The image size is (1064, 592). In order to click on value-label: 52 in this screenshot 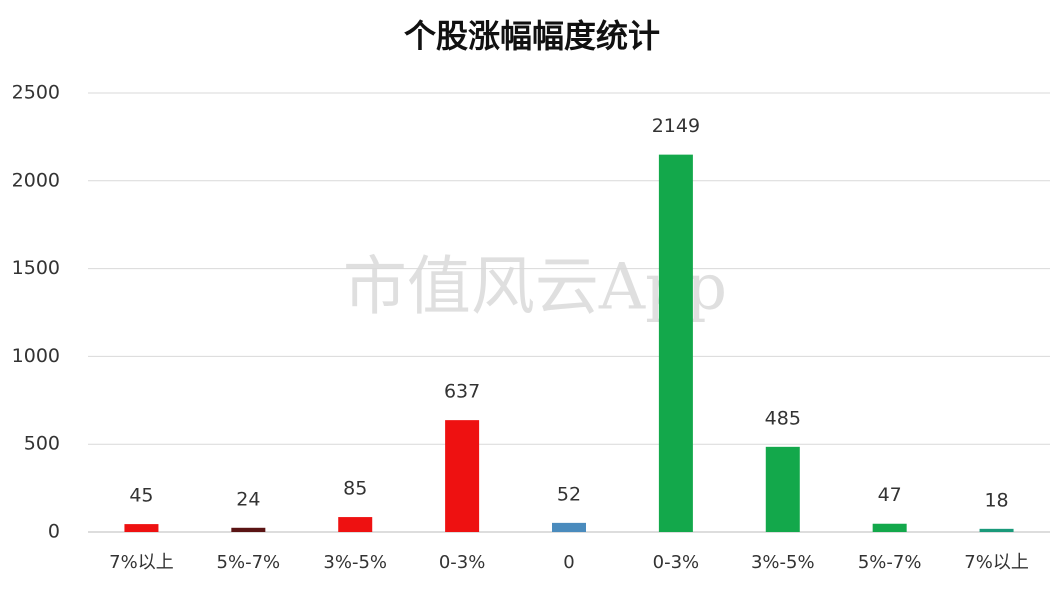, I will do `click(569, 494)`.